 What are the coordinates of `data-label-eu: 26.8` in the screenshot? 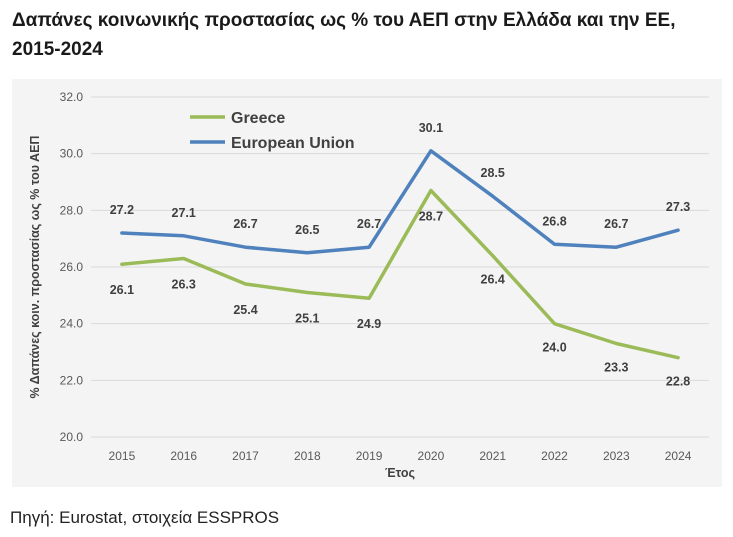 It's located at (554, 221).